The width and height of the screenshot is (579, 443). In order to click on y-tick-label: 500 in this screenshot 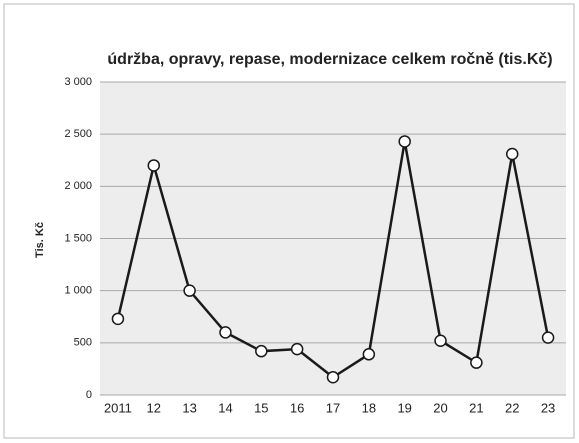, I will do `click(83, 343)`.